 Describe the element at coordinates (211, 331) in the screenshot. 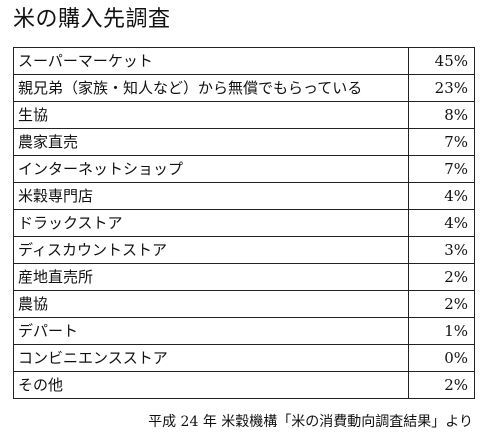

I see `row-label: デパート` at that location.